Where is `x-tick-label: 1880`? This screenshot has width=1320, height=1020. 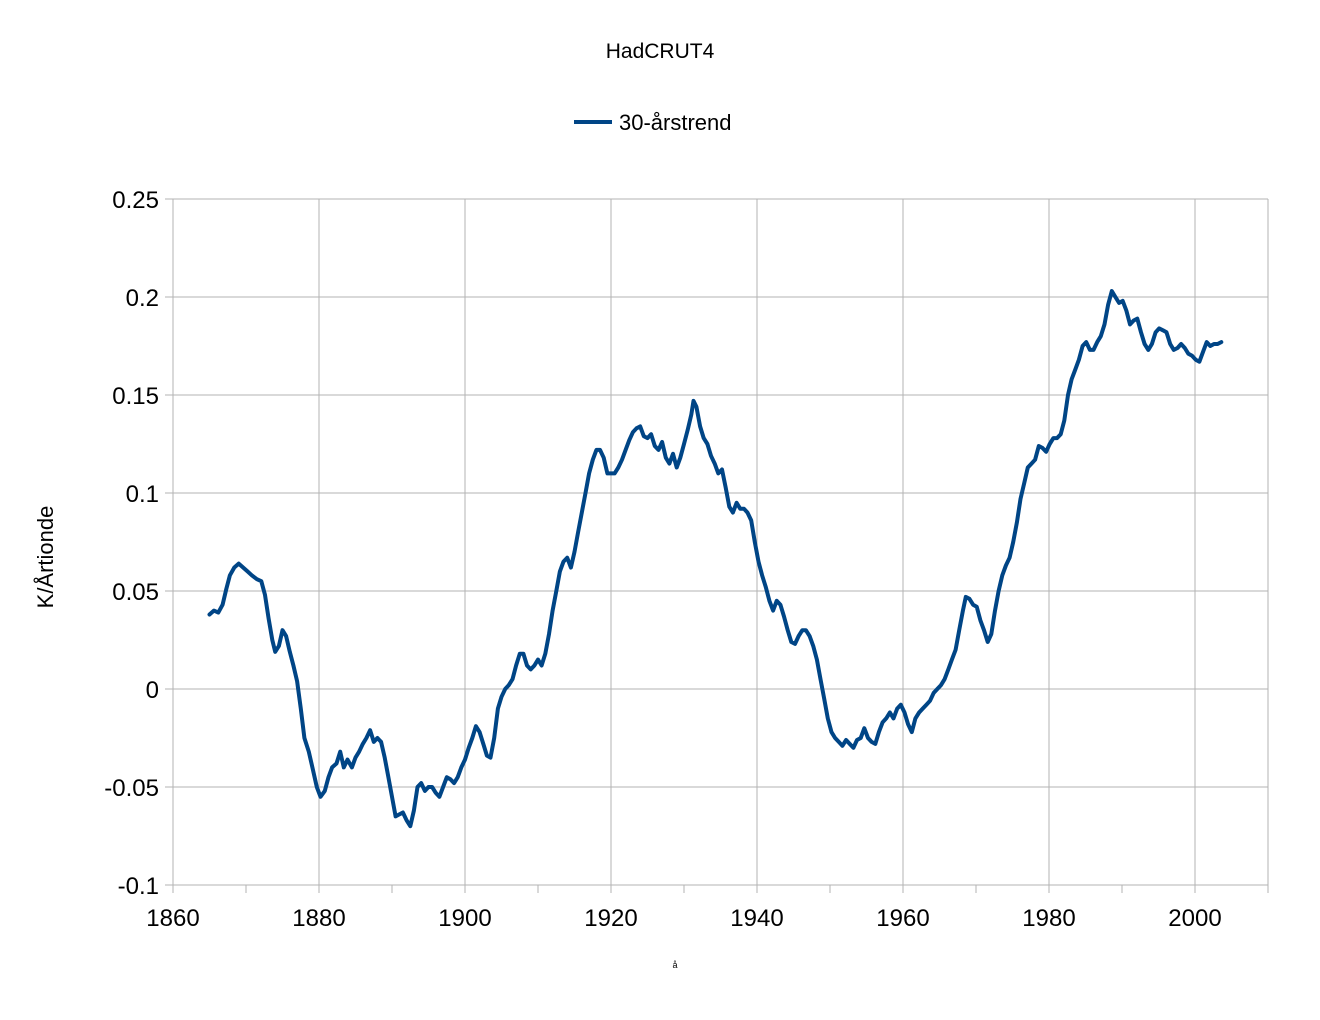 x-tick-label: 1880 is located at coordinates (318, 918).